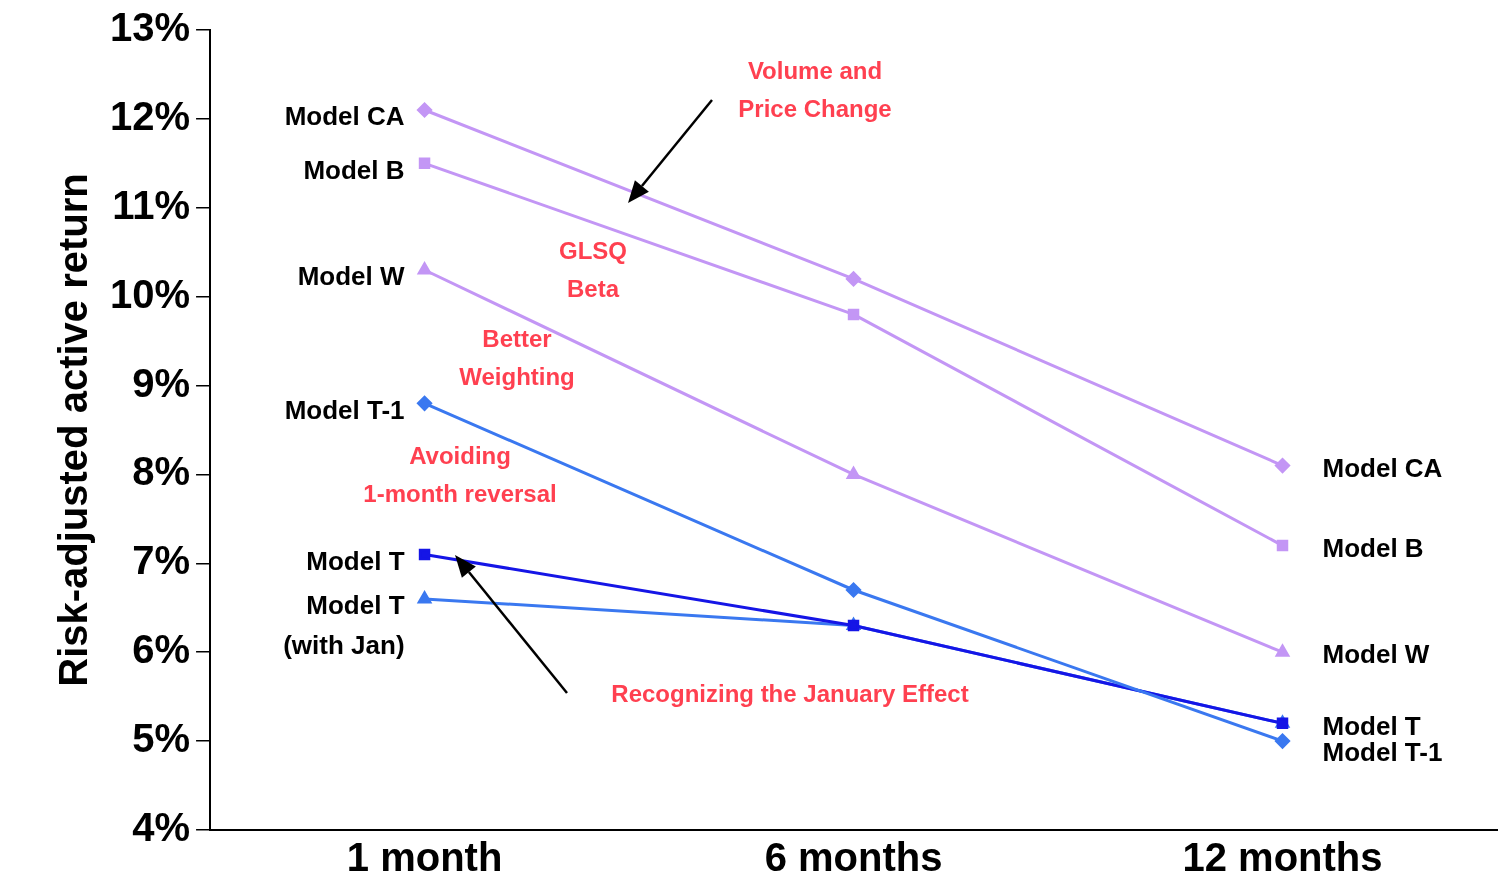  Describe the element at coordinates (1282, 857) in the screenshot. I see `x-tick-label: 12 months` at that location.